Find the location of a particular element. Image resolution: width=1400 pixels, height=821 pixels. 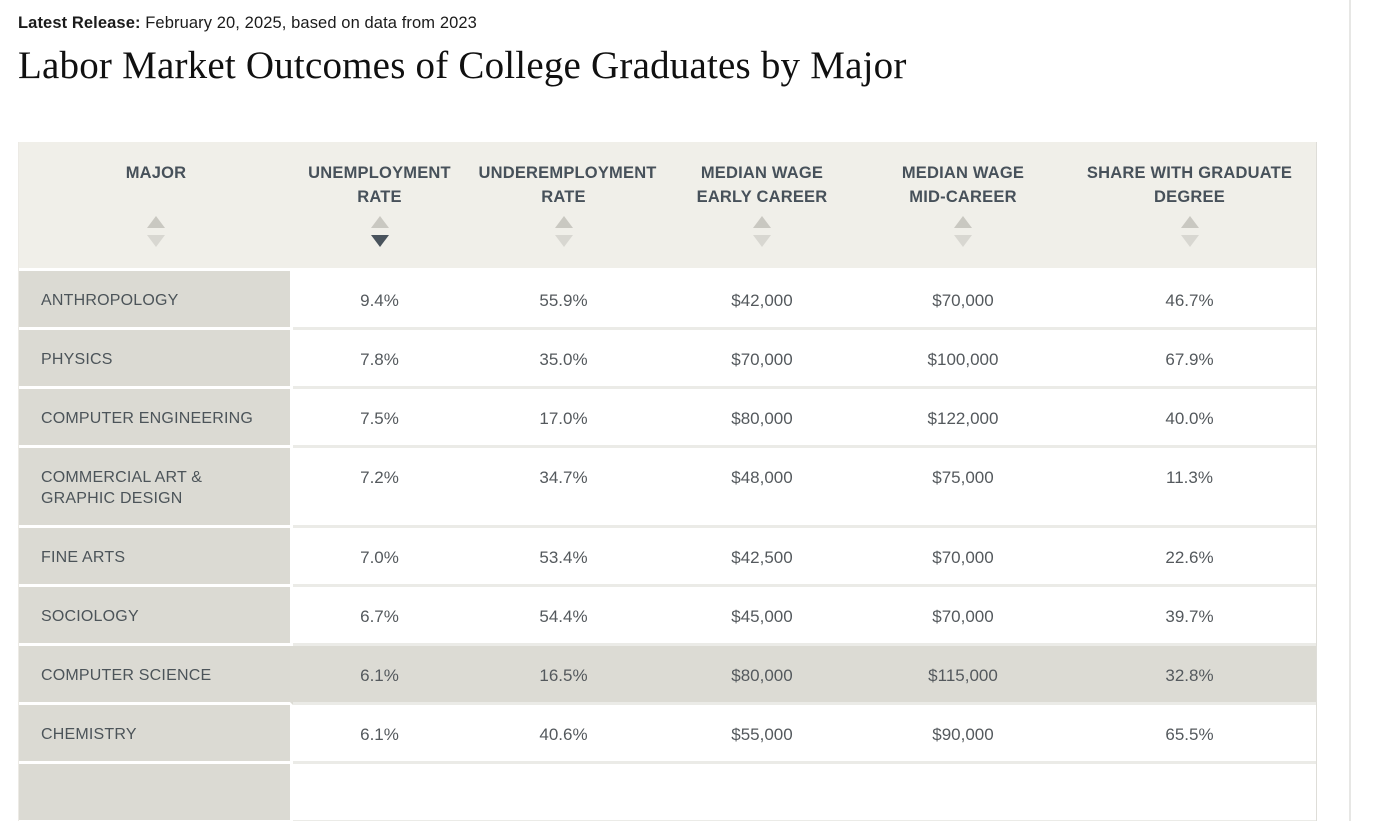

column-header-label: UNEMPLOYMENT RATE is located at coordinates (379, 185).